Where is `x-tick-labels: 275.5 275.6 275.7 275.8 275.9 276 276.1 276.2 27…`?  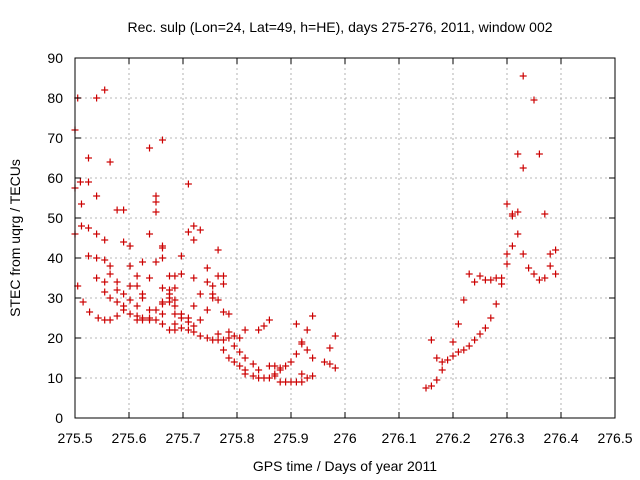
x-tick-labels: 275.5 275.6 275.7 275.8 275.9 276 276.1 276.2 27… is located at coordinates (344, 438).